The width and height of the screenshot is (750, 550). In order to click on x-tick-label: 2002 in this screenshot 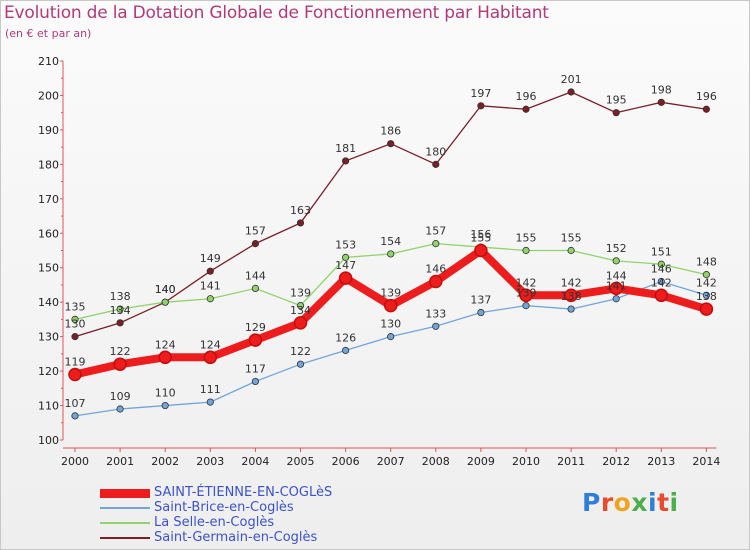, I will do `click(165, 461)`.